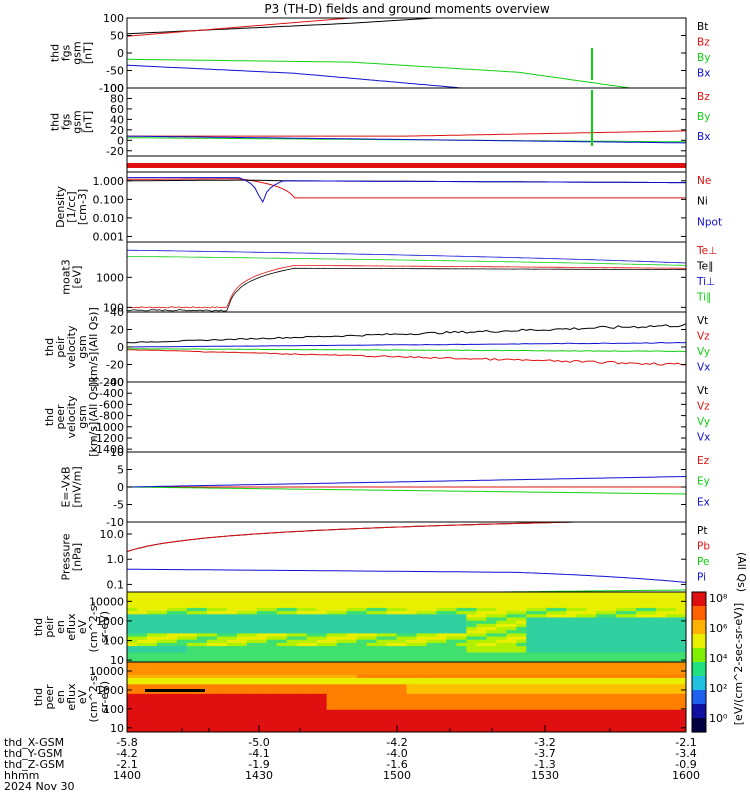  Describe the element at coordinates (126, 764) in the screenshot. I see `x-tick-label: -2.1` at that location.